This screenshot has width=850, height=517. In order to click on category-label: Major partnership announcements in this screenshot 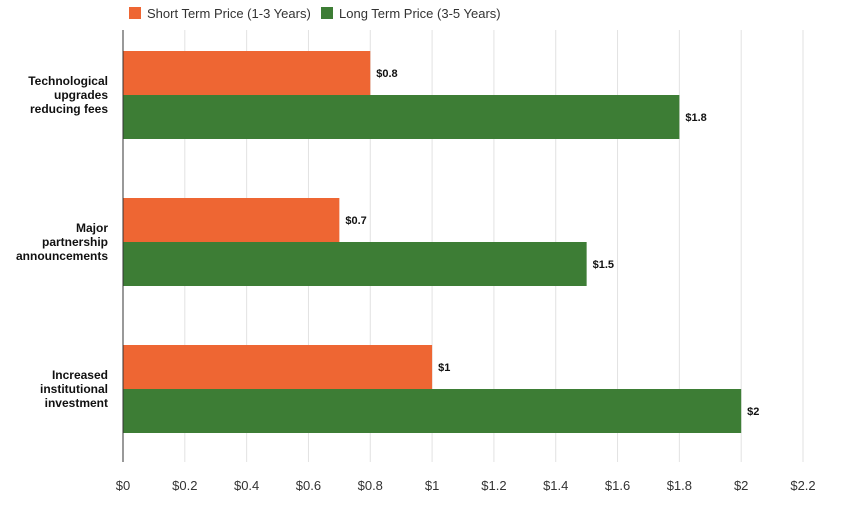, I will do `click(62, 242)`.